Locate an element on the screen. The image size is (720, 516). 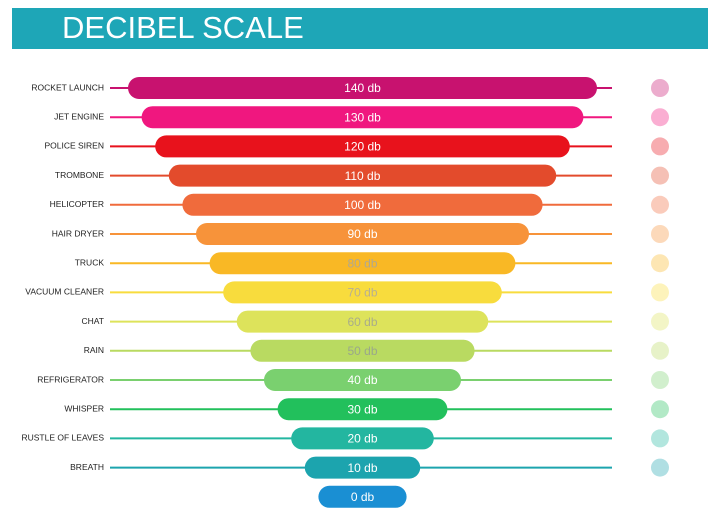
row-label: REFRIGERATOR is located at coordinates (70, 379).